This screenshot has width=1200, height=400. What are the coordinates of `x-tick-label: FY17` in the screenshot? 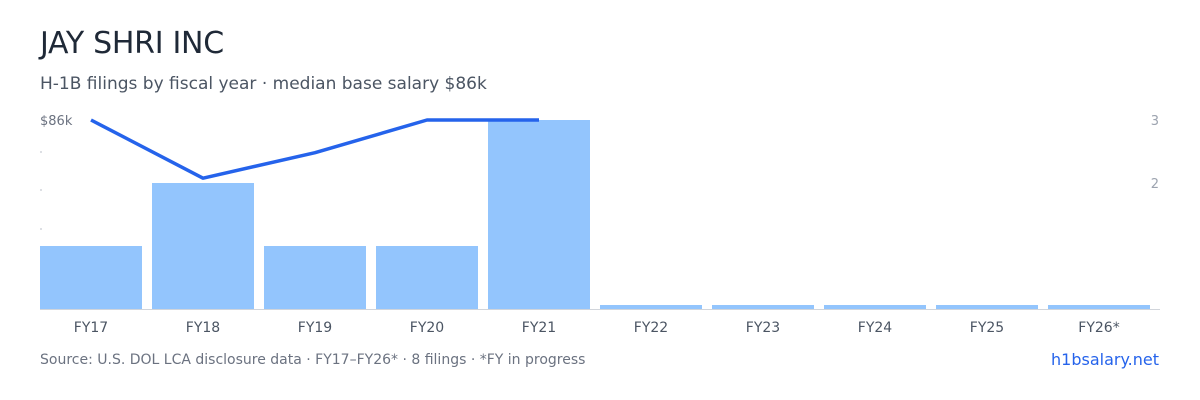 It's located at (91, 328).